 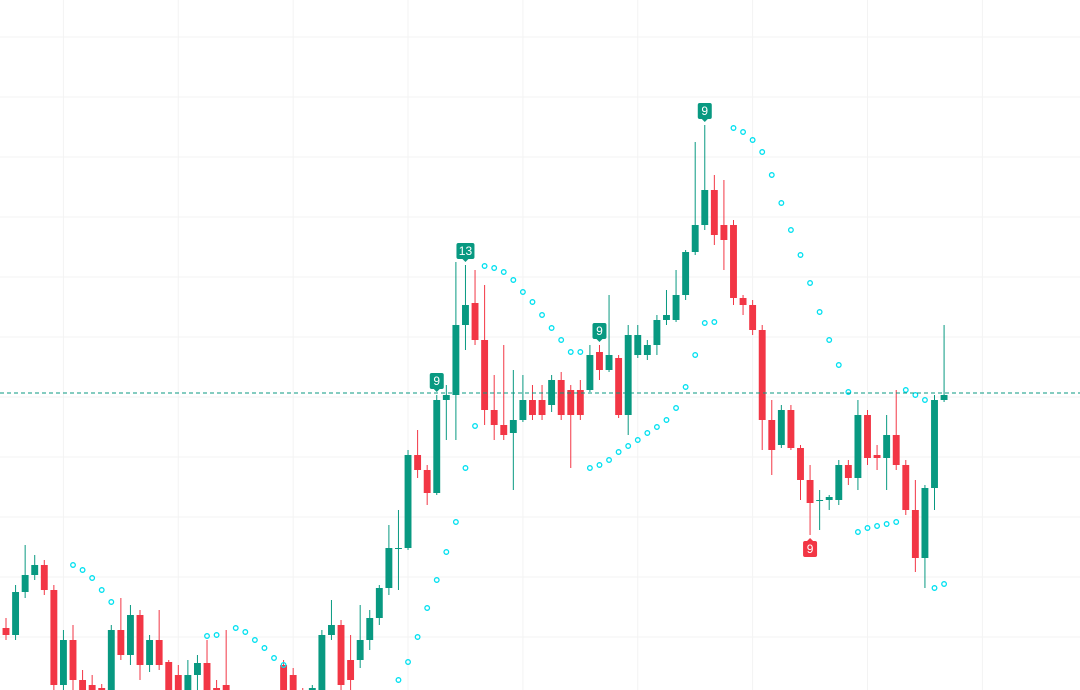 What do you see at coordinates (810, 547) in the screenshot?
I see `td-signal: 9` at bounding box center [810, 547].